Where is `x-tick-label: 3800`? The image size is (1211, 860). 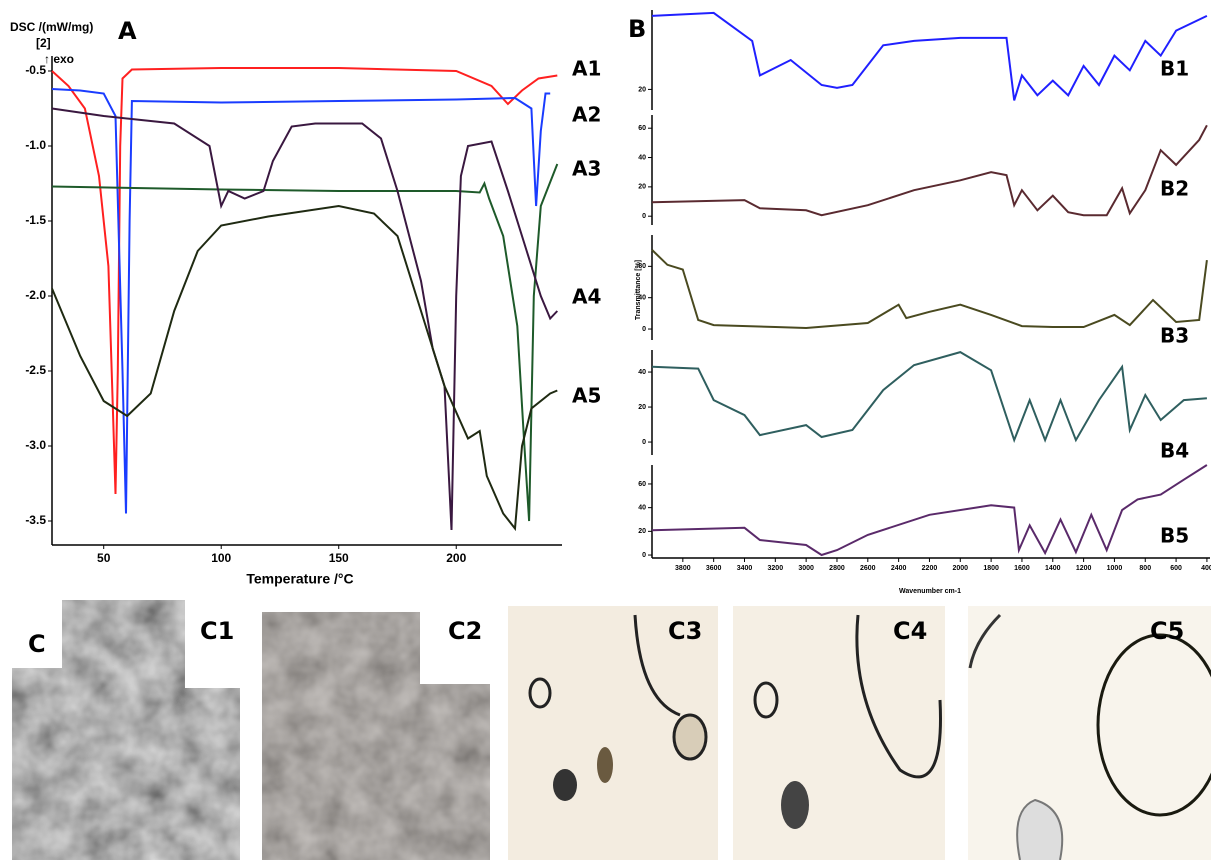
x-tick-label: 3800 is located at coordinates (683, 568).